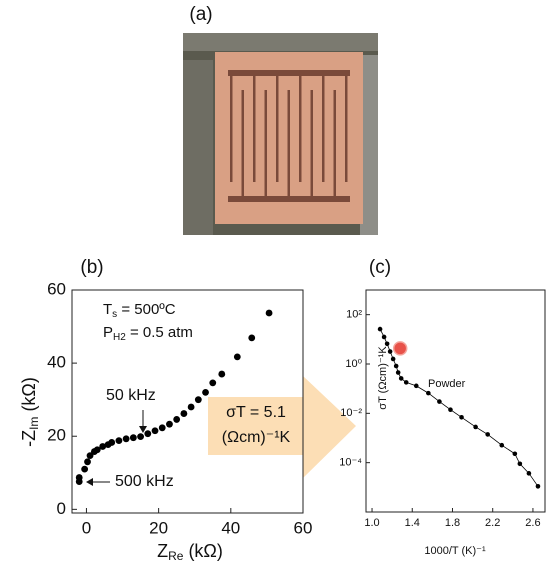  Describe the element at coordinates (452, 523) in the screenshot. I see `x-tick-label: 1.8` at that location.